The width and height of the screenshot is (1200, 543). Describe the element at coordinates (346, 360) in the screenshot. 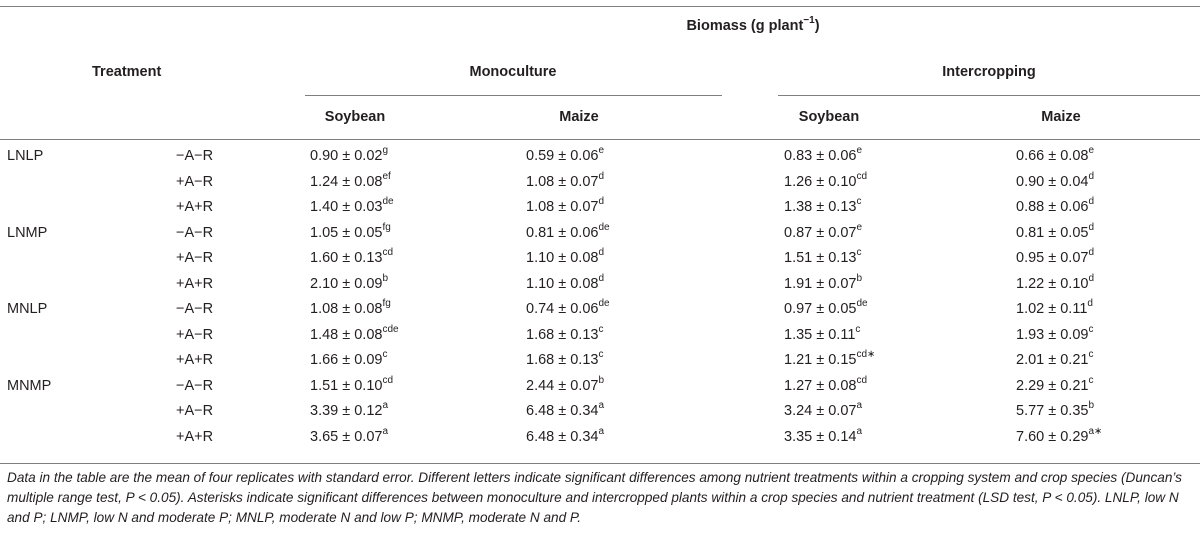

I see `value-text: 1.66 ± 0.09` at that location.